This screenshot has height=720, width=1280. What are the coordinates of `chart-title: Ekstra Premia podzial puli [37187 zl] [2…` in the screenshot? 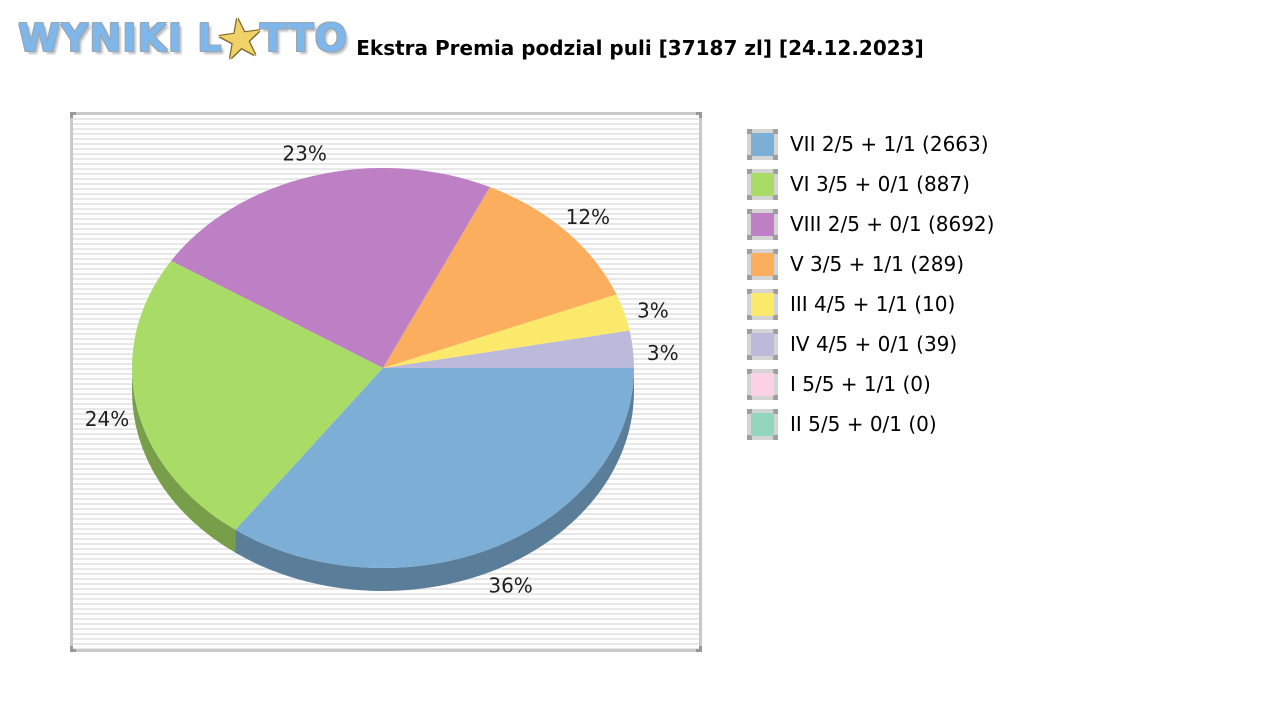 It's located at (640, 48).